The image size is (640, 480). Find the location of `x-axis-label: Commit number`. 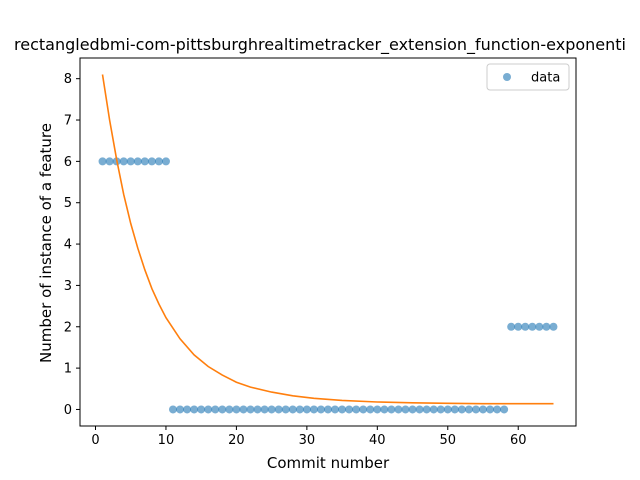

x-axis-label: Commit number is located at coordinates (328, 463).